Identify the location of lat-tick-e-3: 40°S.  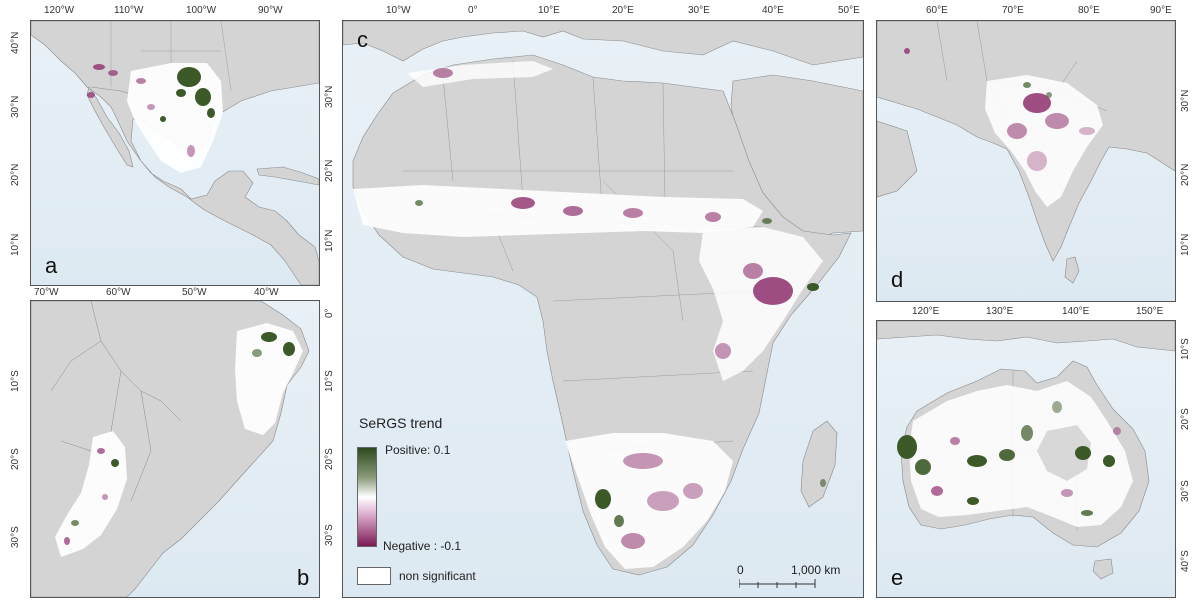
(1185, 561).